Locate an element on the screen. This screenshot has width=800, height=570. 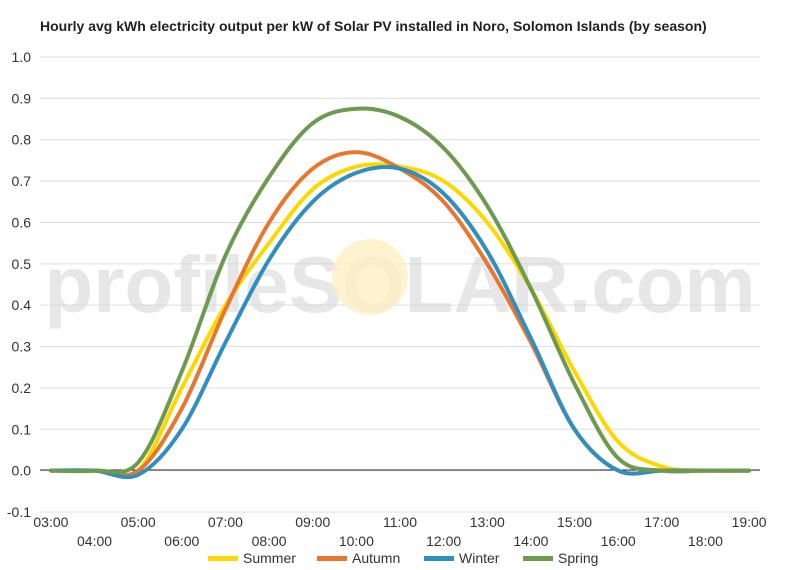
x-tick-label: 11:00 is located at coordinates (400, 522).